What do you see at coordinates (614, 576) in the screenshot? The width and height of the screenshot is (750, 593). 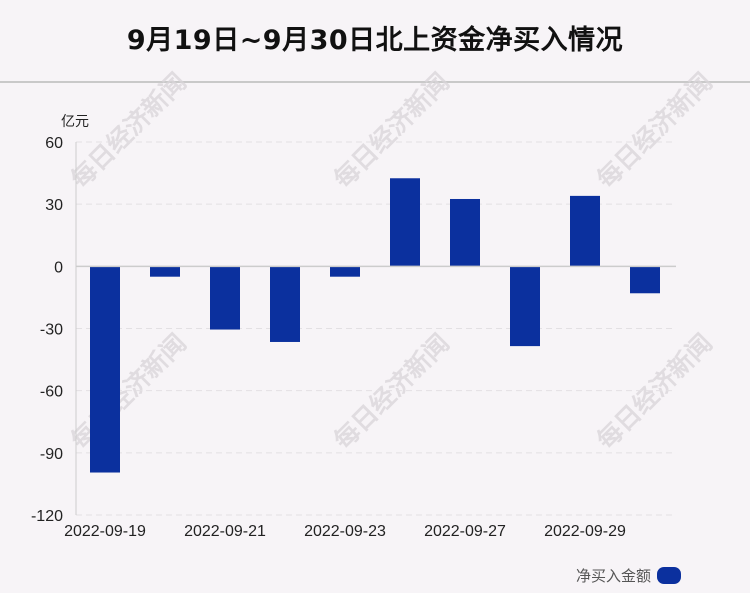 I see `legend-label: 净买入金额` at bounding box center [614, 576].